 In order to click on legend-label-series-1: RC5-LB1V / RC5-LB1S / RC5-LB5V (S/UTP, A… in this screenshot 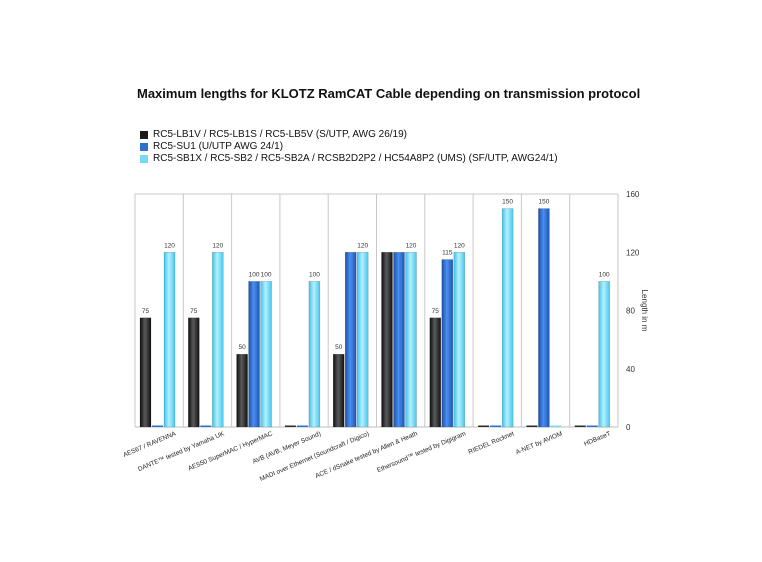, I will do `click(280, 134)`.